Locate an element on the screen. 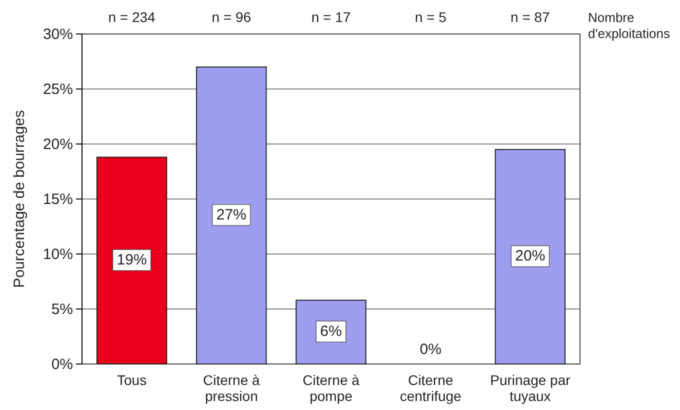 The height and width of the screenshot is (410, 680). y-tick-label: 10% is located at coordinates (57, 254).